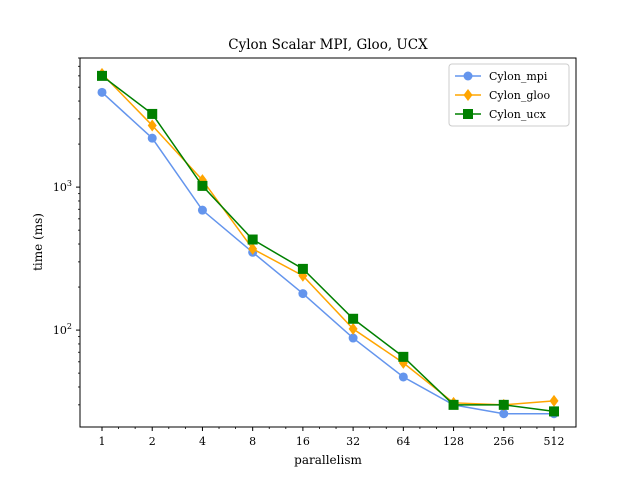 Image resolution: width=640 pixels, height=484 pixels. What do you see at coordinates (403, 441) in the screenshot?
I see `x-tick-label: 64` at bounding box center [403, 441].